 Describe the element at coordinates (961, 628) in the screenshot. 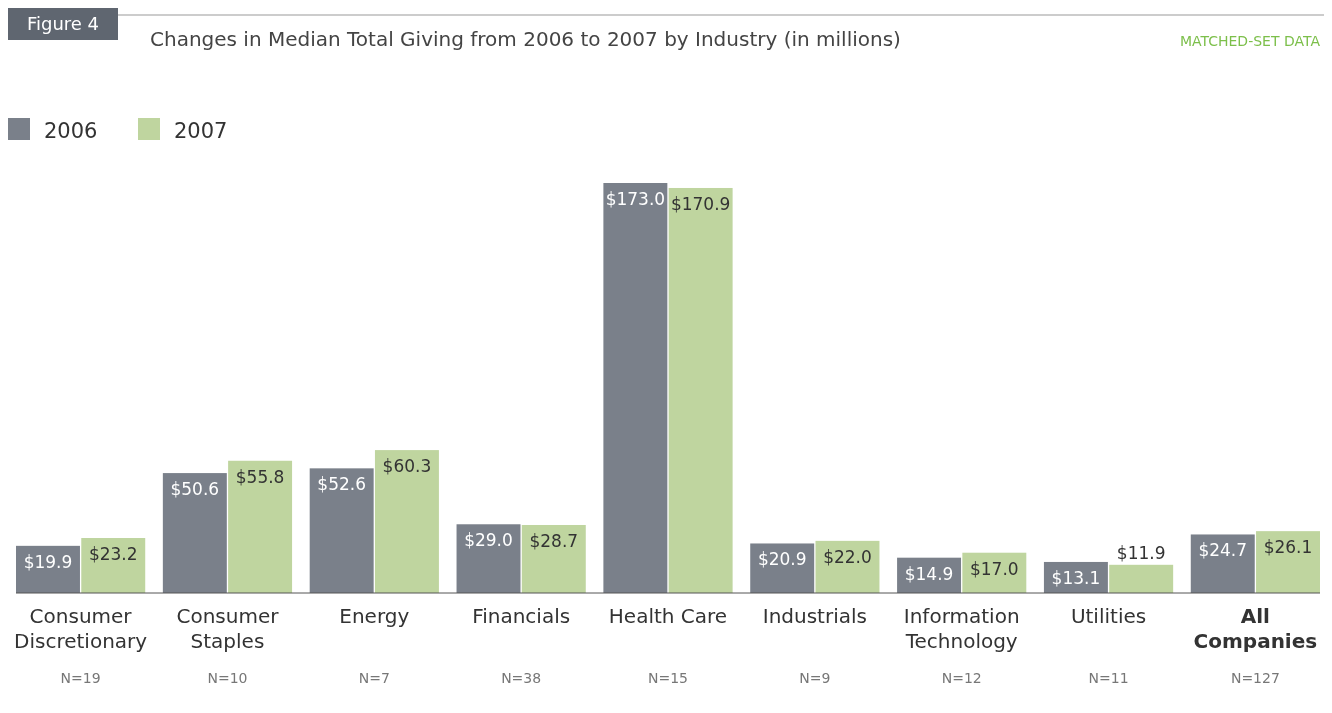

I see `x-tick-label: Information Technology` at that location.